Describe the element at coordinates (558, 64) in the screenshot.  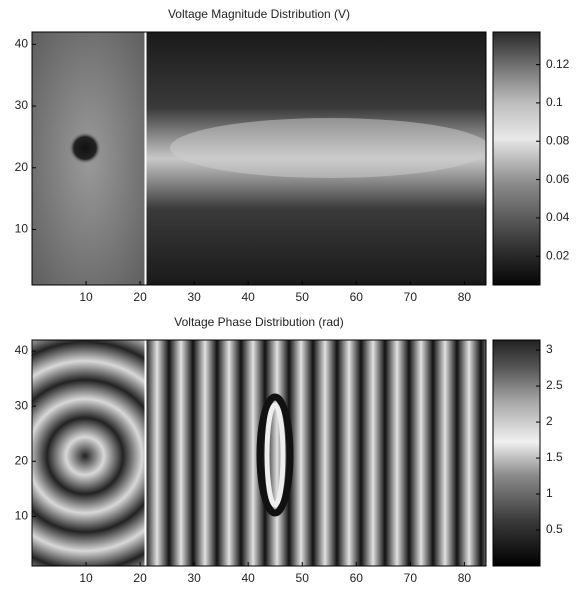
I see `colorbar-tick-label: 0.12` at that location.